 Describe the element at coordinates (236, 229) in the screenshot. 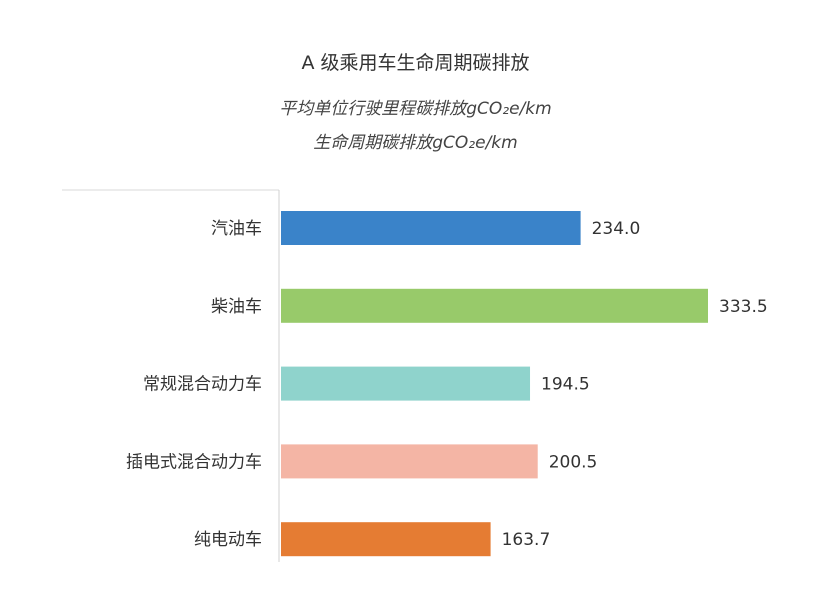

I see `category-label: 汽油车` at that location.